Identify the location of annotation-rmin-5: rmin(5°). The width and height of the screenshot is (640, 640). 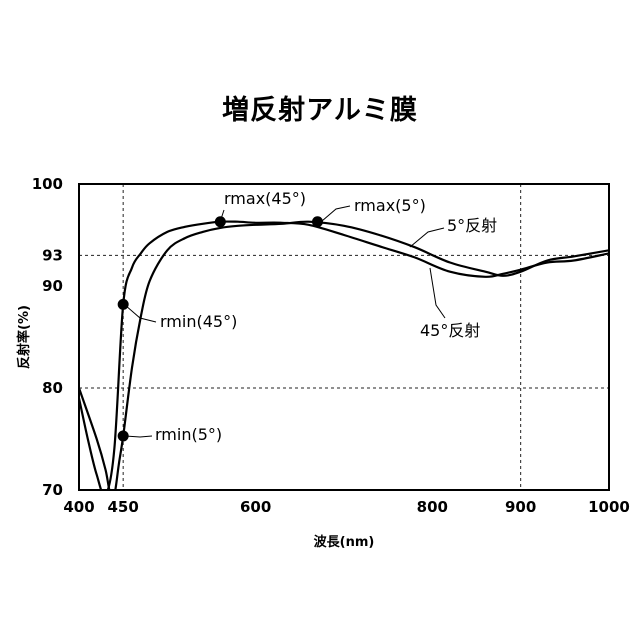
(188, 434).